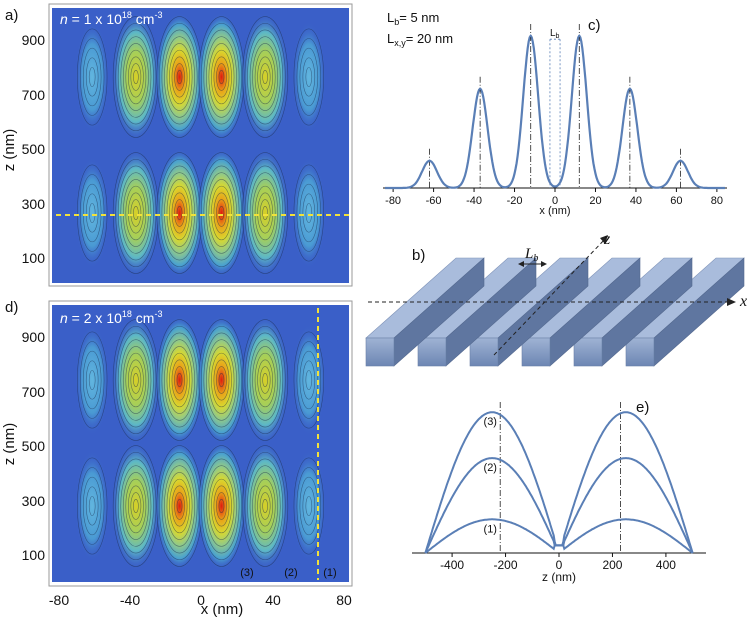  Describe the element at coordinates (34, 555) in the screenshot. I see `panel-d-ytick: 100` at that location.